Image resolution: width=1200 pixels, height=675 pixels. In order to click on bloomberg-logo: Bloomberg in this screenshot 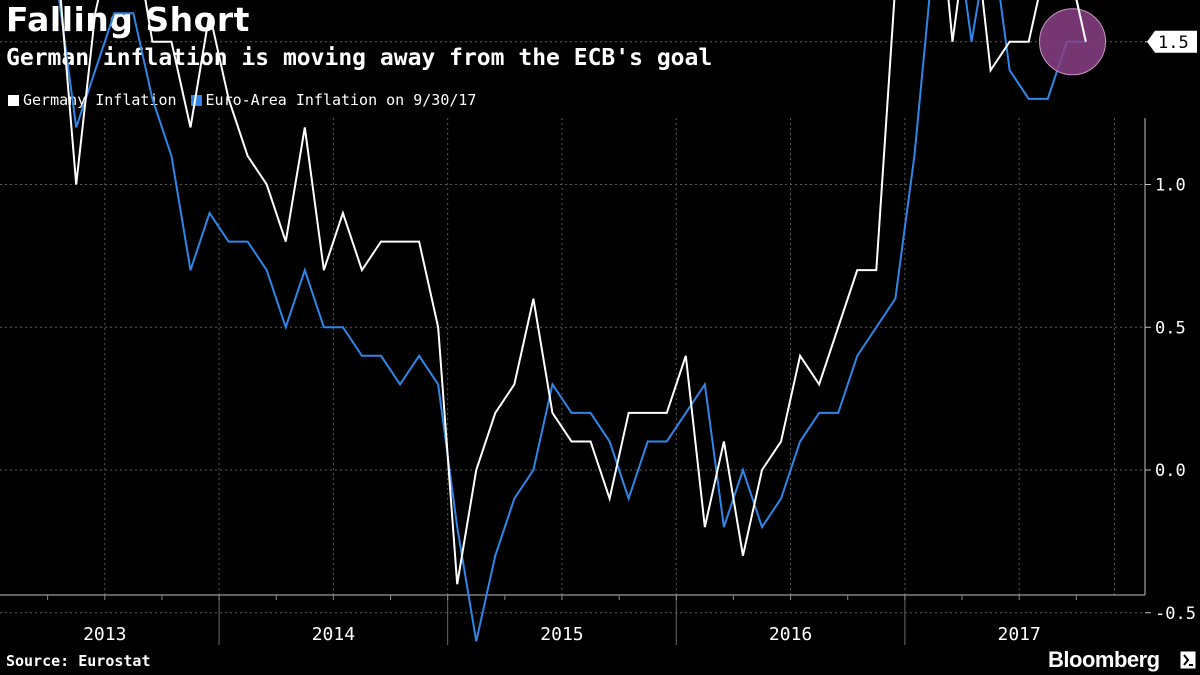, I will do `click(1104, 659)`.